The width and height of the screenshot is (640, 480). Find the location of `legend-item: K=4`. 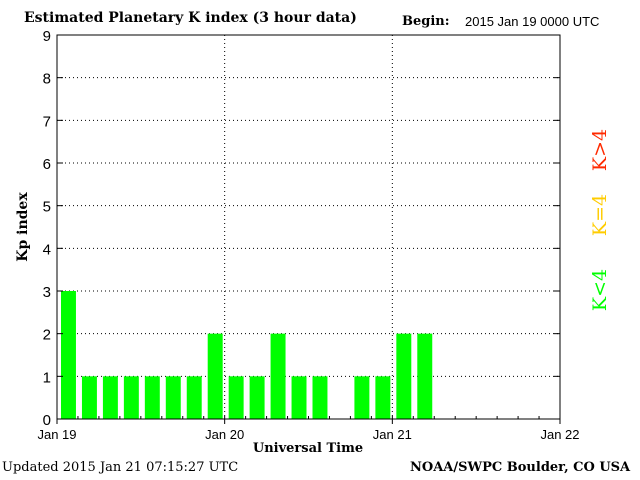

legend-item: K=4 is located at coordinates (600, 215).